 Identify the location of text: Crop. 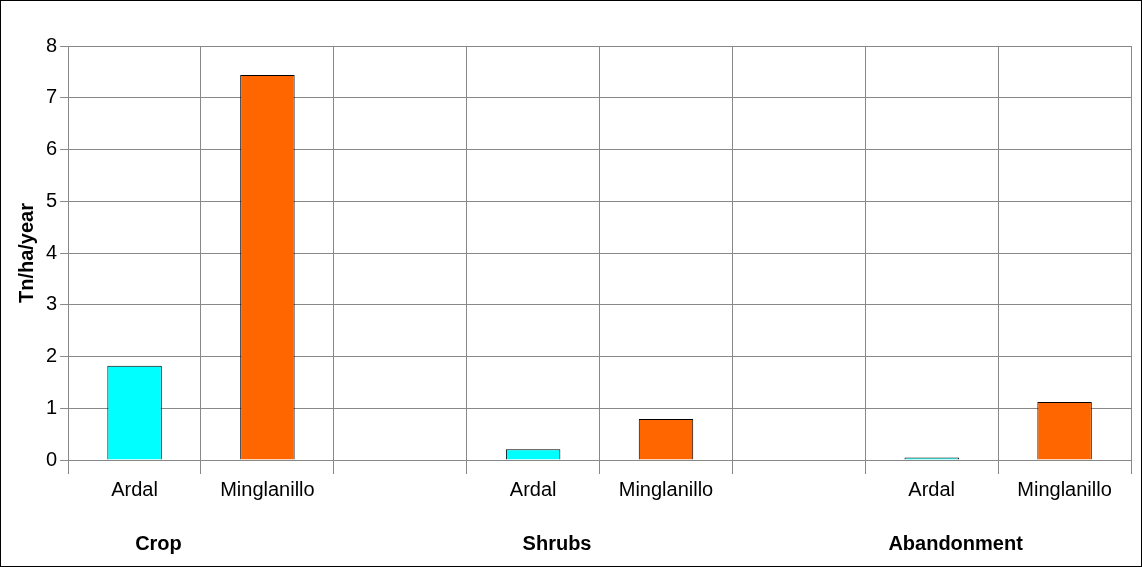
(158, 542).